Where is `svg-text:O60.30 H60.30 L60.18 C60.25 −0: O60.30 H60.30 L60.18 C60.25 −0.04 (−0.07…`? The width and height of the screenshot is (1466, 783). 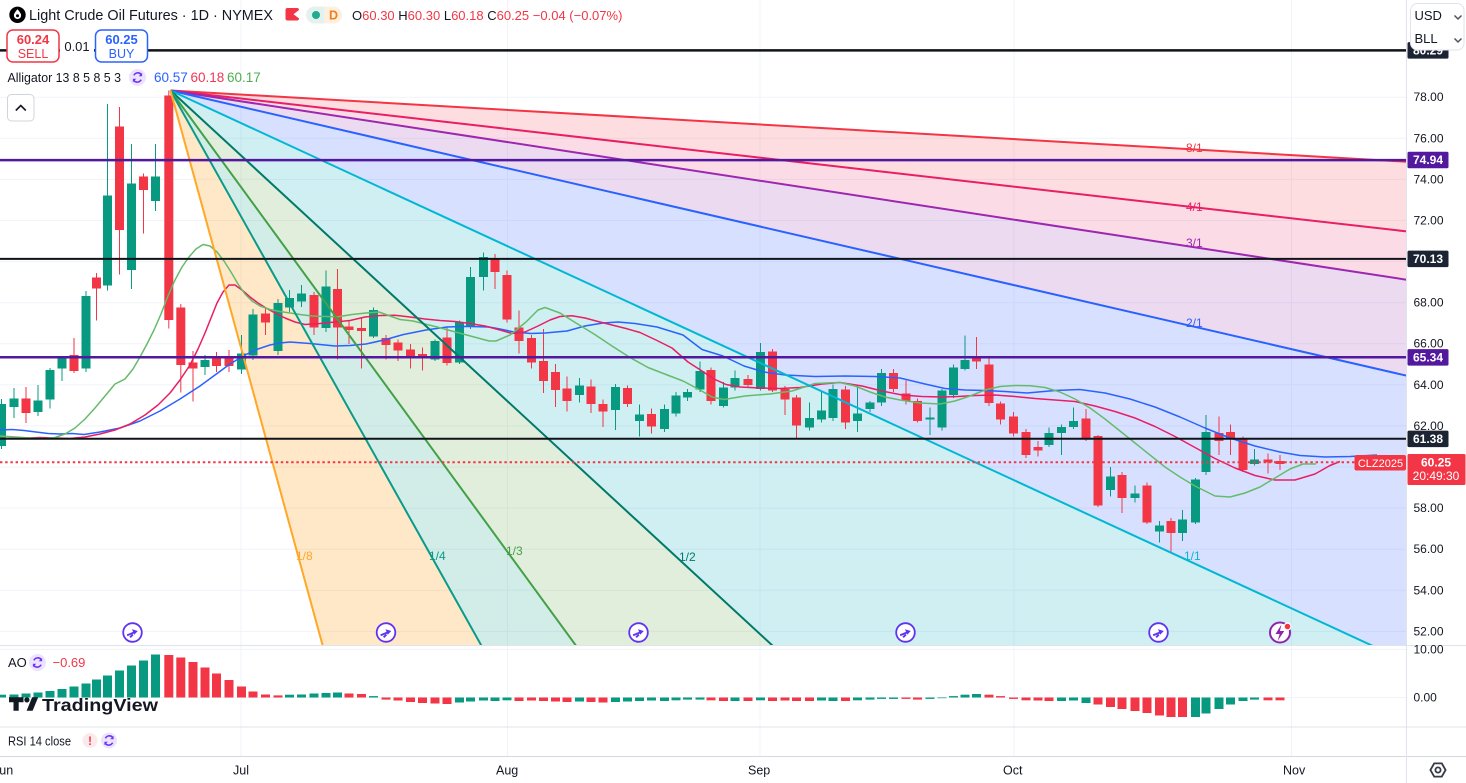
svg-text:O60.30 H60.30 L60.18 C60.25 −0: O60.30 H60.30 L60.18 C60.25 −0.04 (−0.07… is located at coordinates (487, 15).